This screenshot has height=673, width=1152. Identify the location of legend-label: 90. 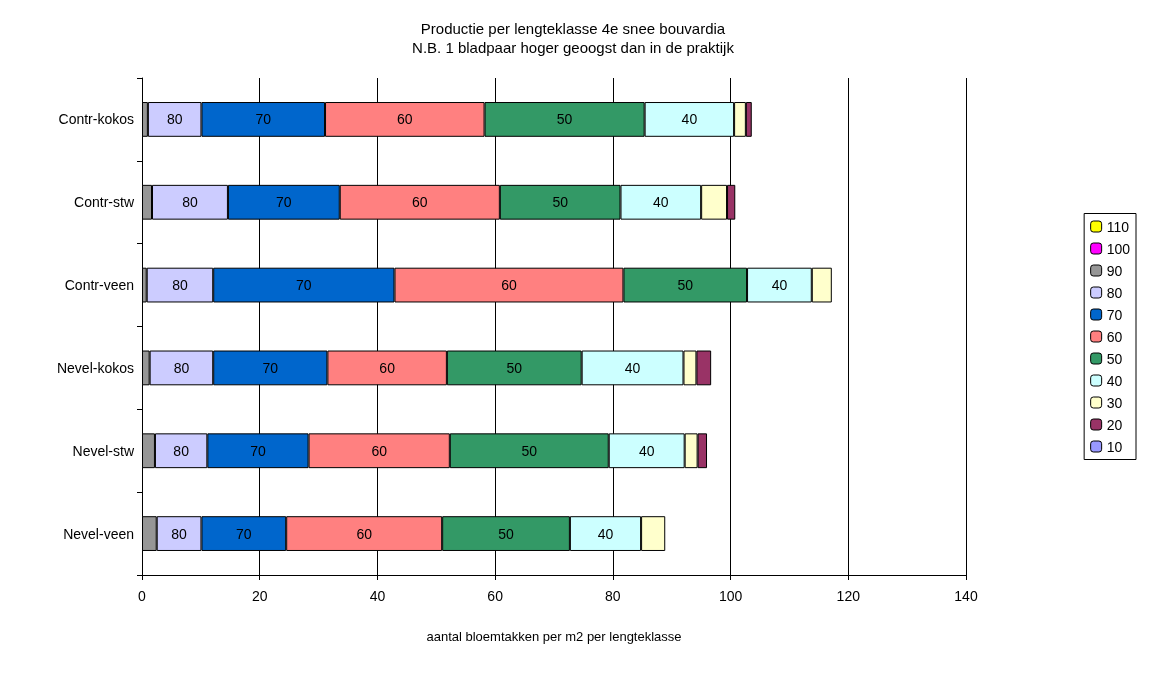
(1114, 270).